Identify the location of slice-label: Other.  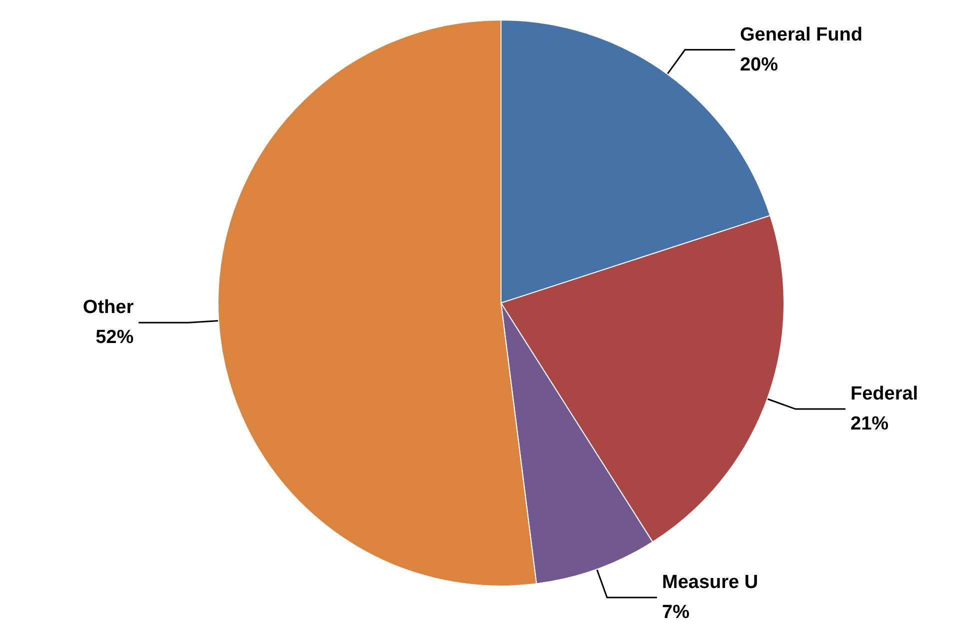
(108, 307).